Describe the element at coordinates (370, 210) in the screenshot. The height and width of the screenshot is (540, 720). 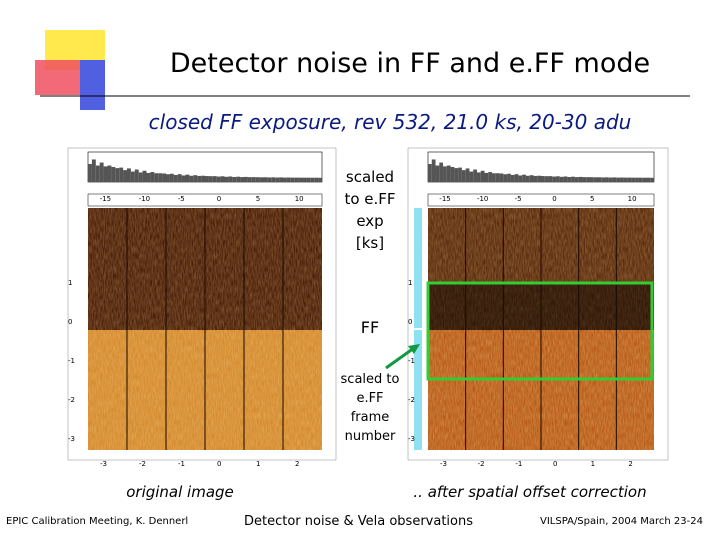
I see `annotation: scaled to e.FF exp [ks]` at that location.